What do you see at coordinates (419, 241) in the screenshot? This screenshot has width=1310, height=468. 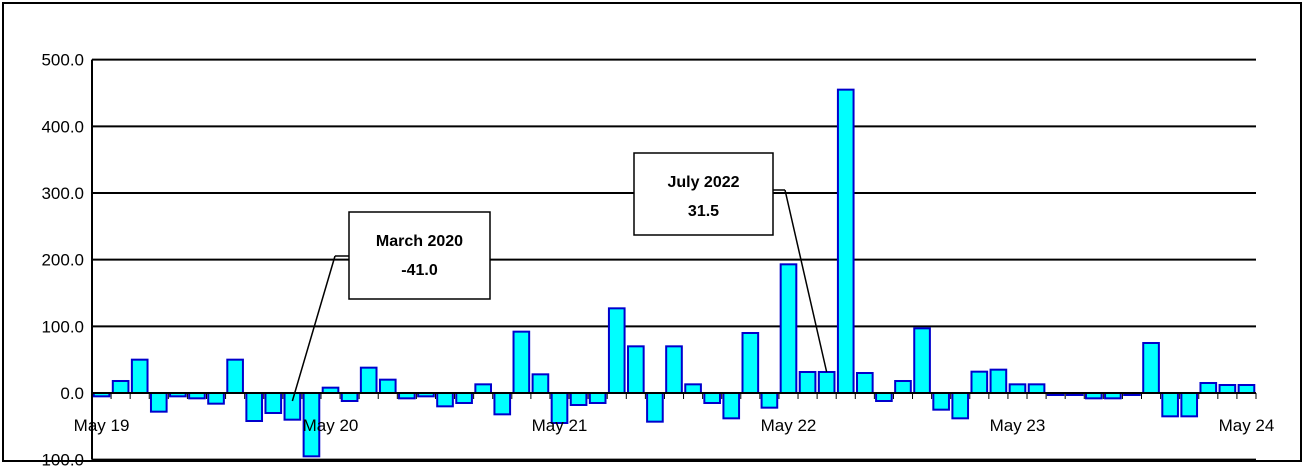 I see `callout-title: March 2020` at bounding box center [419, 241].